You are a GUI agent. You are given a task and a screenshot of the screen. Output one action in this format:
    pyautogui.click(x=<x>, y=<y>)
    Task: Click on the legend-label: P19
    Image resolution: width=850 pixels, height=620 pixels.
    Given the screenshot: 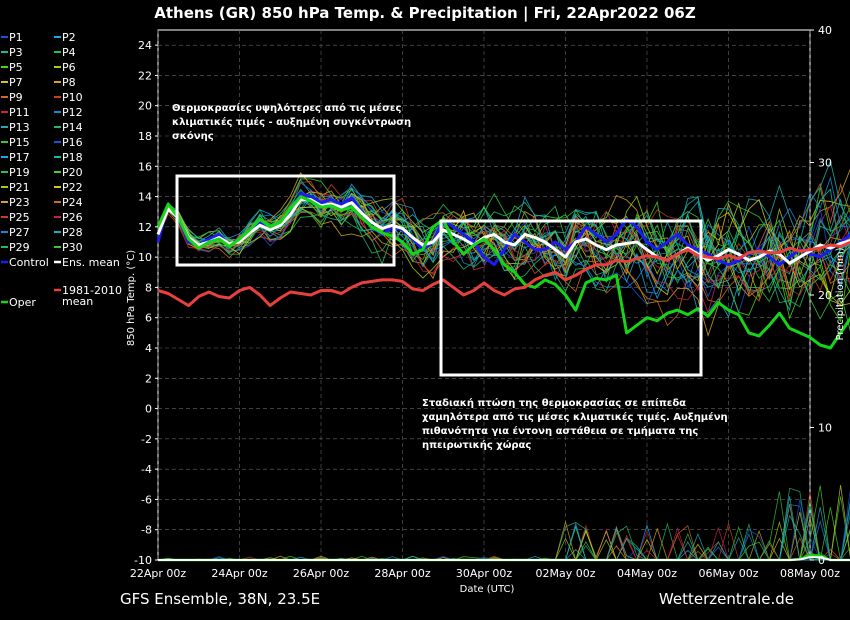 What is the action you would take?
    pyautogui.click(x=19, y=172)
    